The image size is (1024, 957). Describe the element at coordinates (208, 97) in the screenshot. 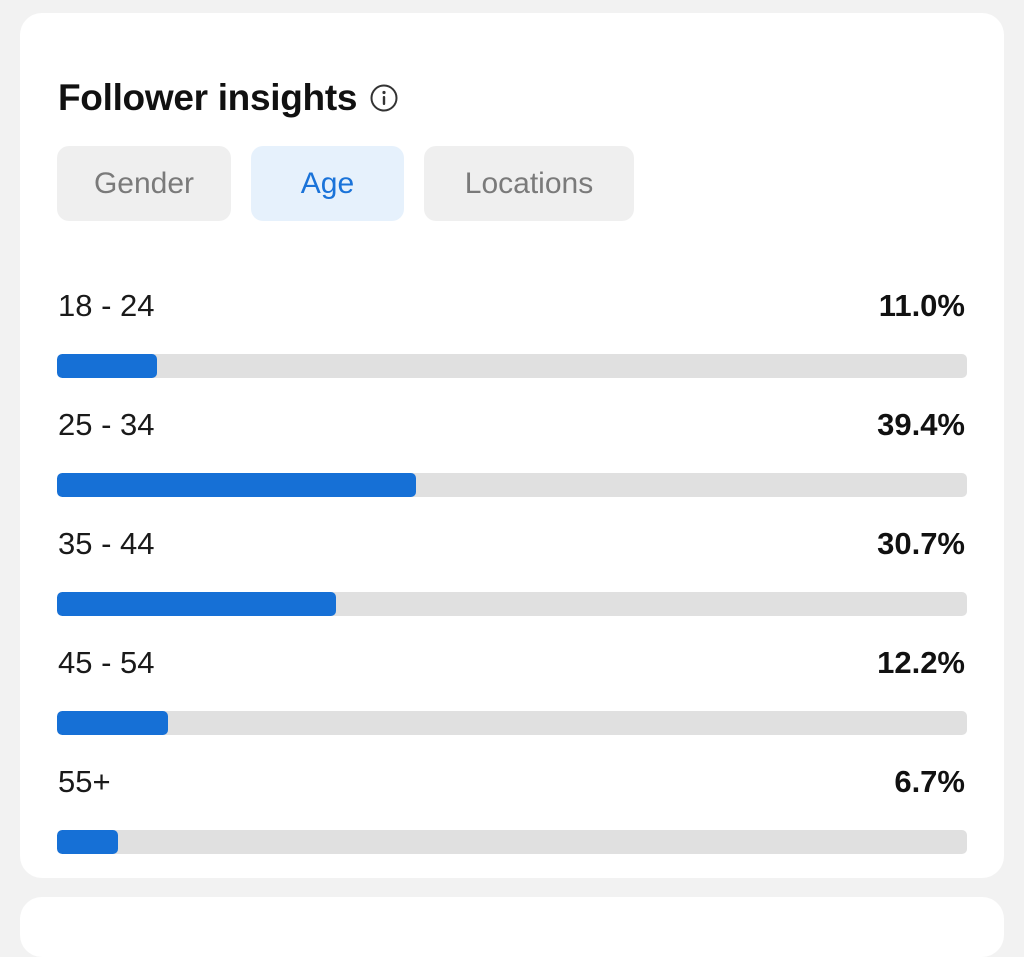

I see `card-title: Follower insights` at that location.